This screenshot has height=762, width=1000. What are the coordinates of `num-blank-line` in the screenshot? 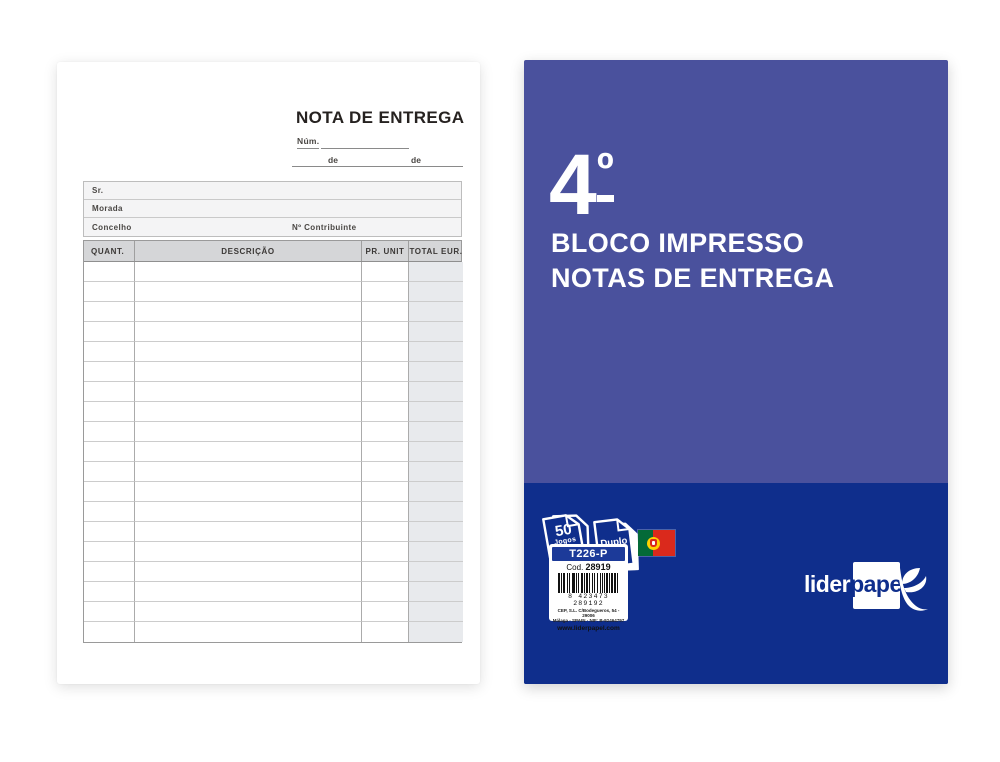 It's located at (365, 143).